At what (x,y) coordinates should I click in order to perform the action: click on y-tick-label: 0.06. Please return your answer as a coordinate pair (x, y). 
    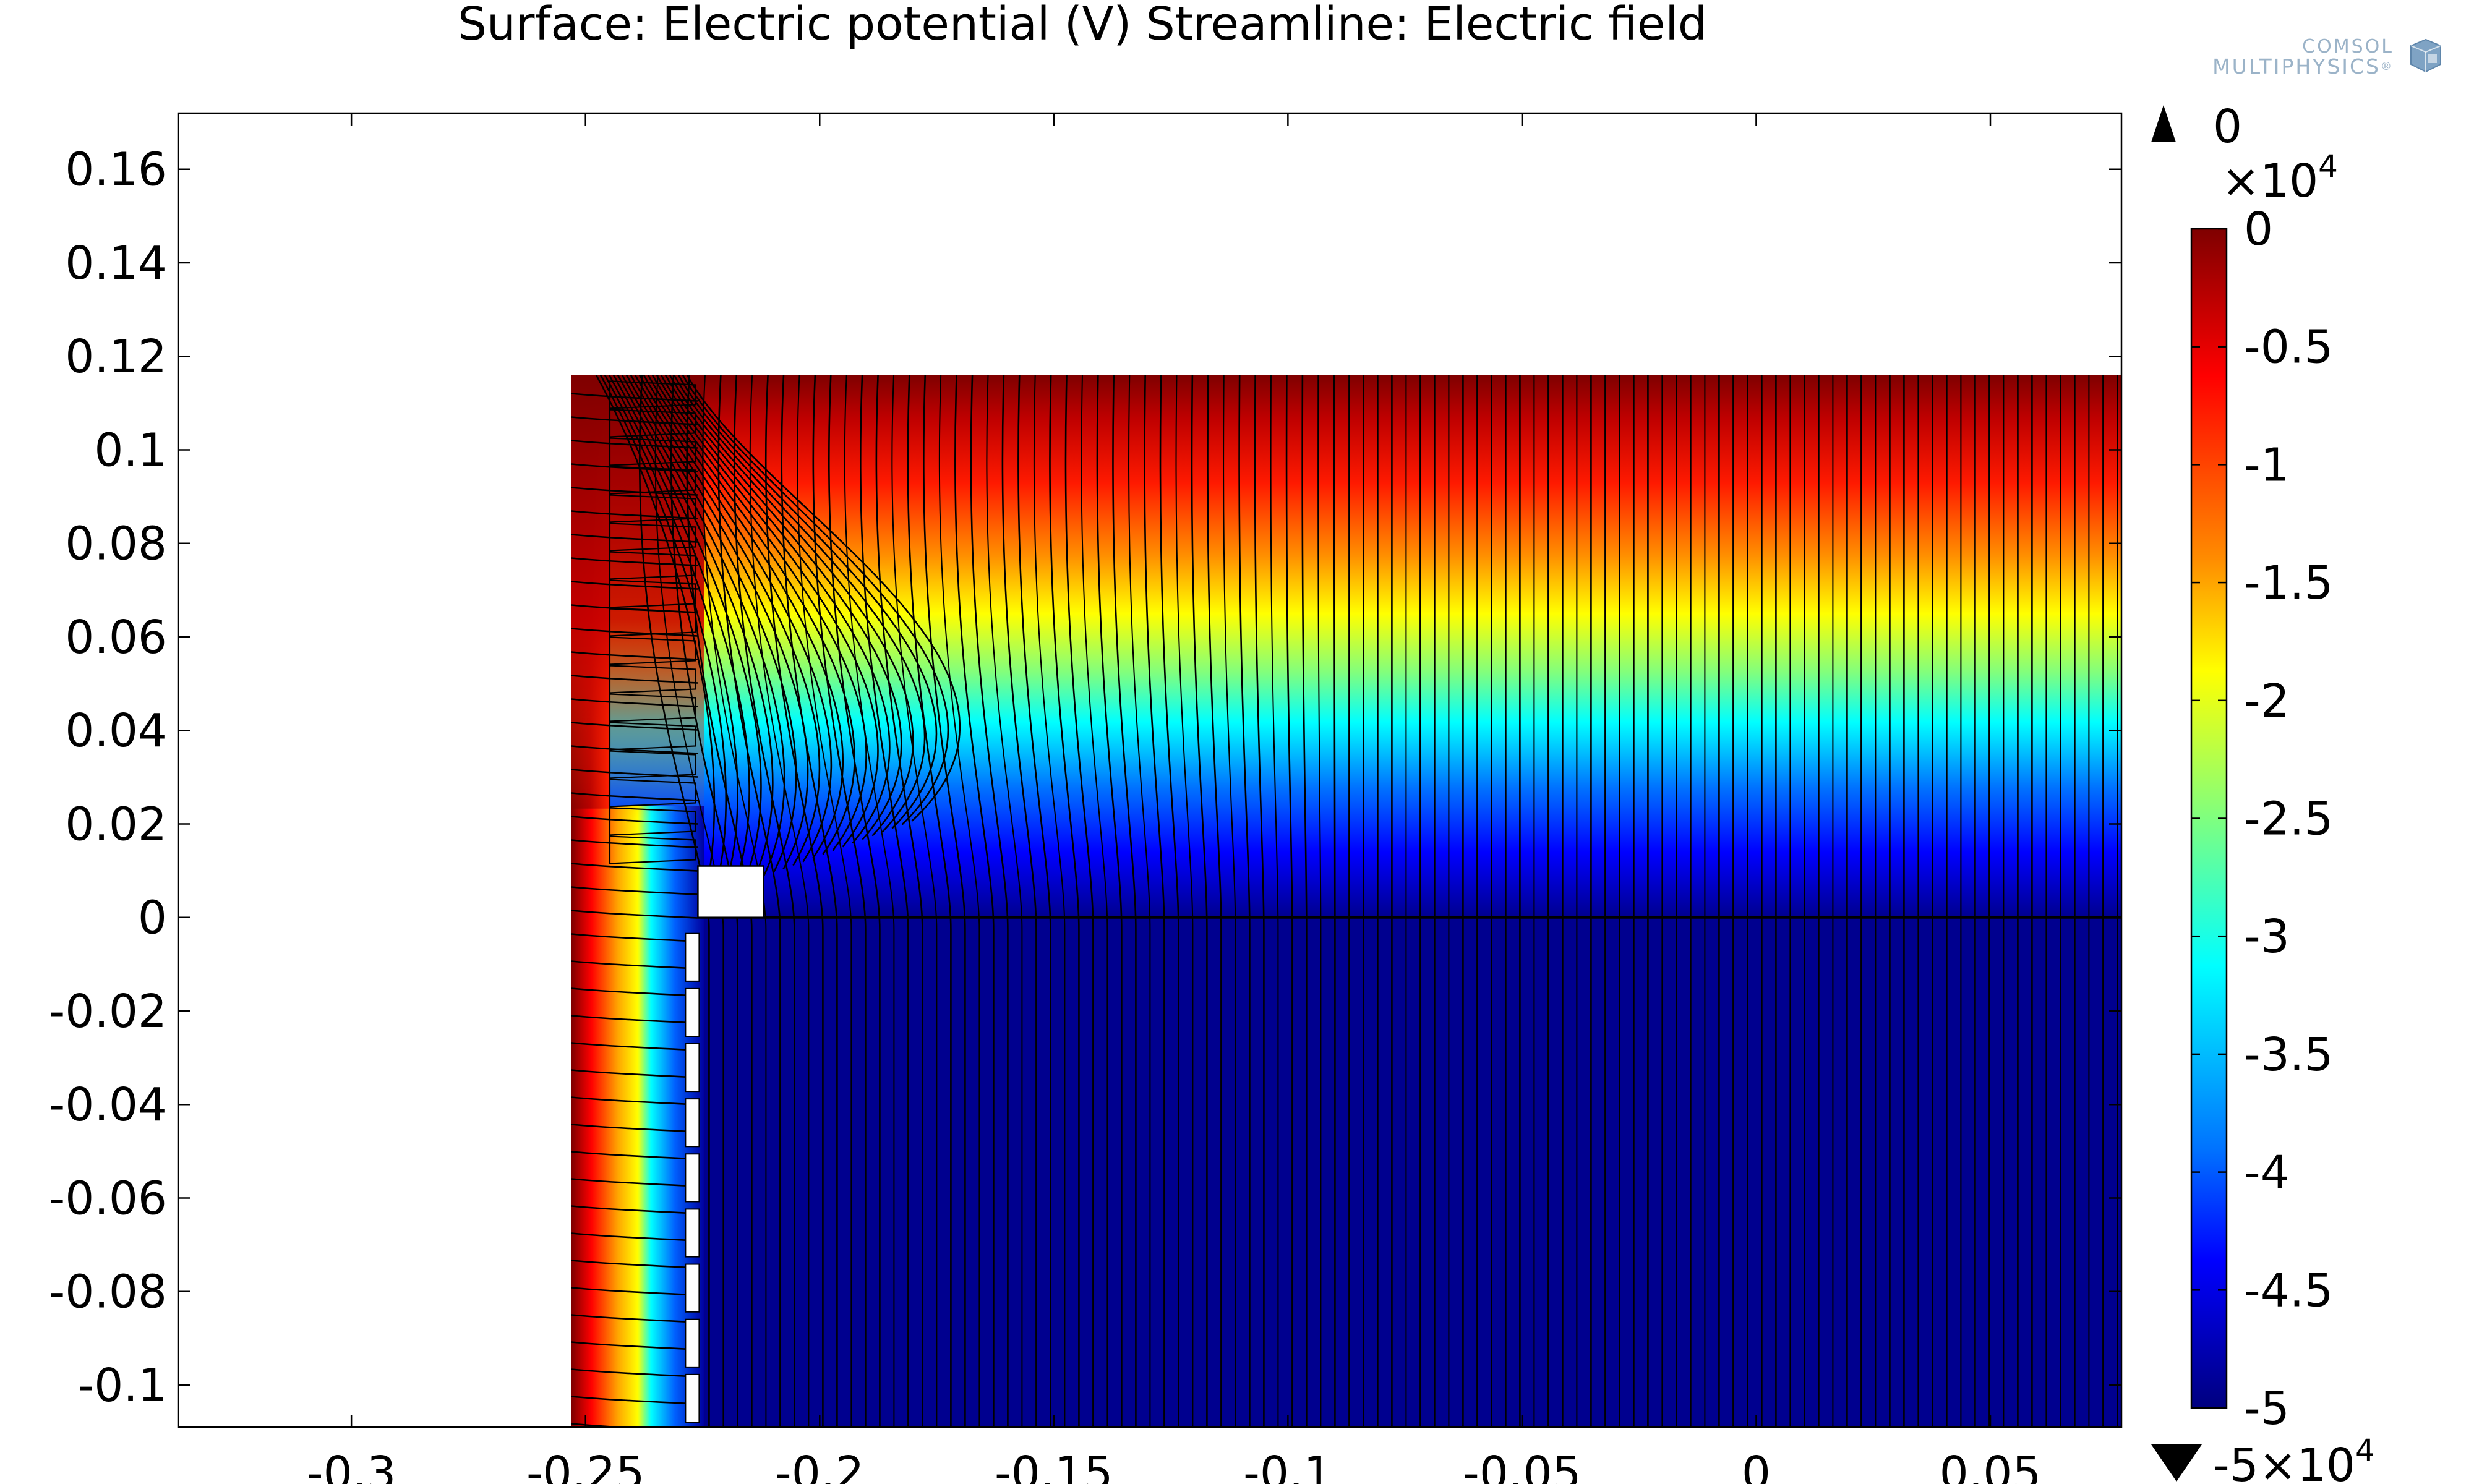
    Looking at the image, I should click on (116, 637).